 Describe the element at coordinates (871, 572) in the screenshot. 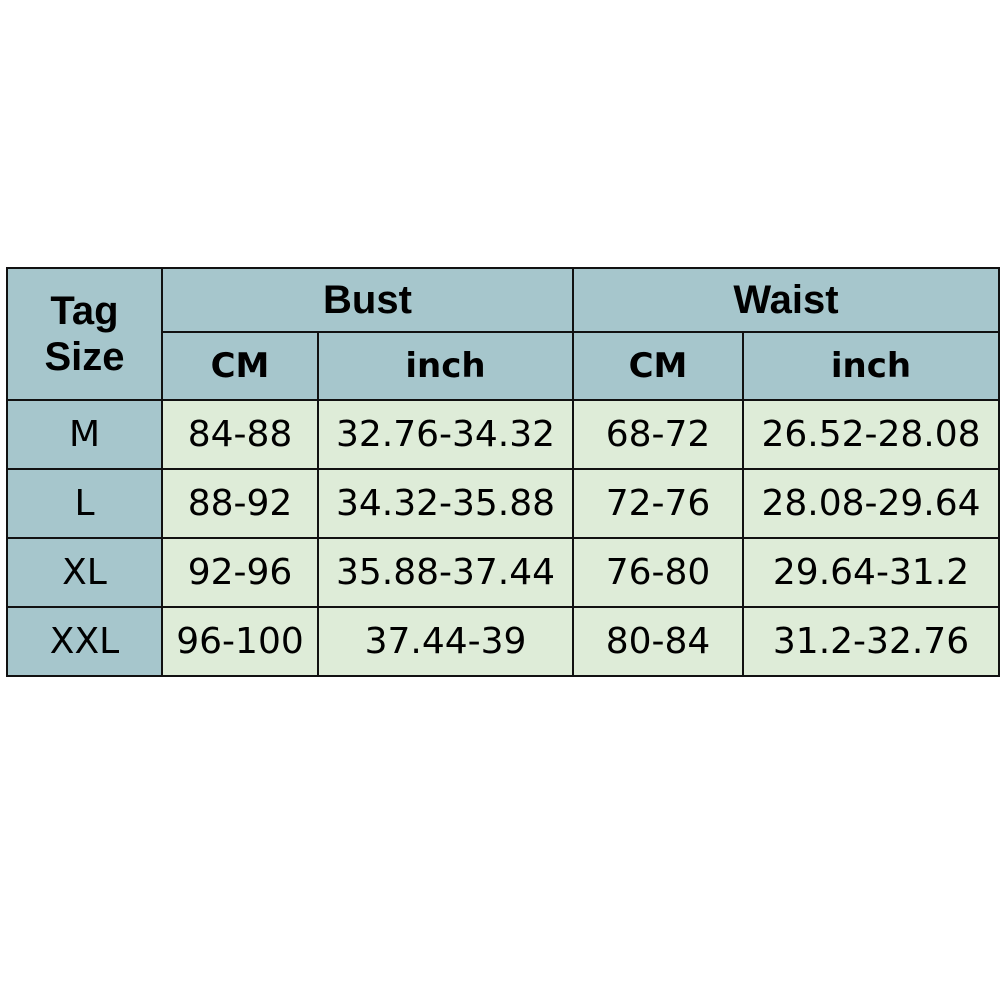

I see `waist-inch-cell: 29.64-31.2` at that location.